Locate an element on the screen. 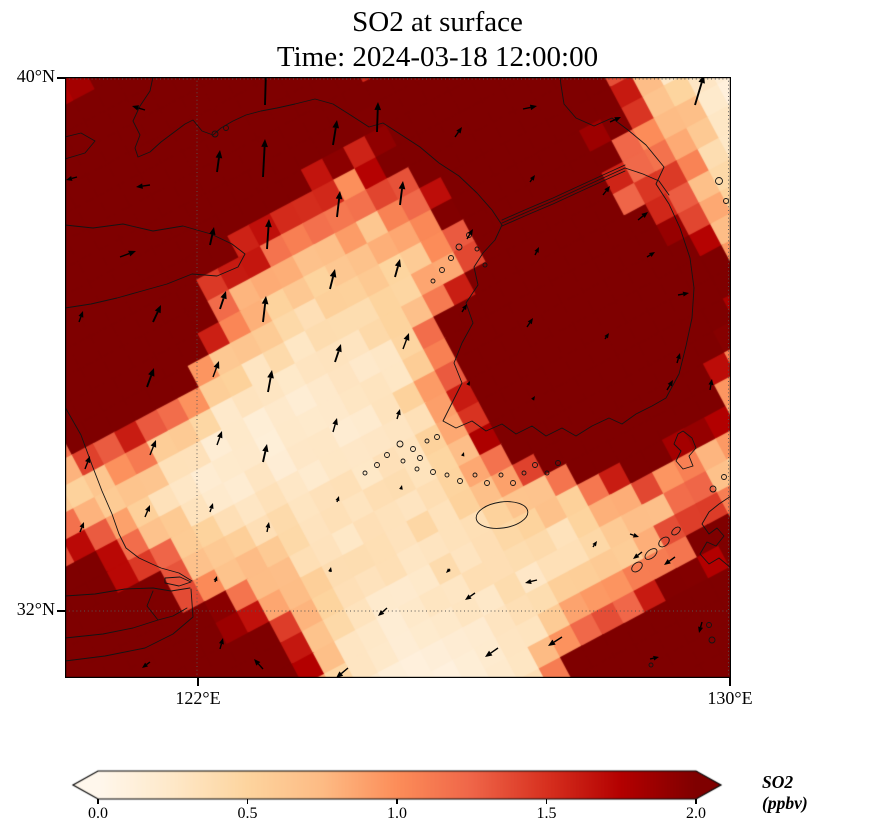 The image size is (875, 836). chart-title: SO2 at surface is located at coordinates (437, 22).